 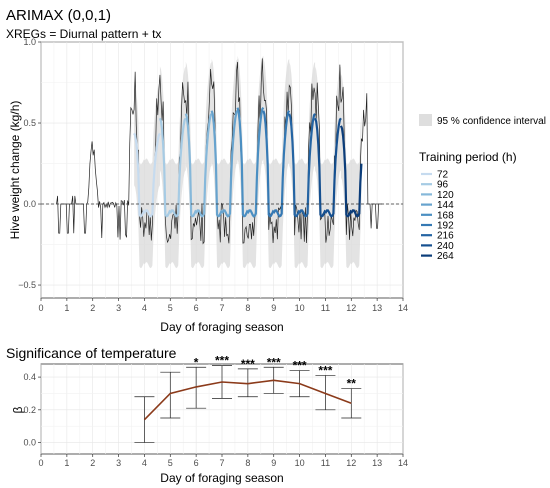 What do you see at coordinates (425, 120) in the screenshot?
I see `ci-legend-swatch` at bounding box center [425, 120].